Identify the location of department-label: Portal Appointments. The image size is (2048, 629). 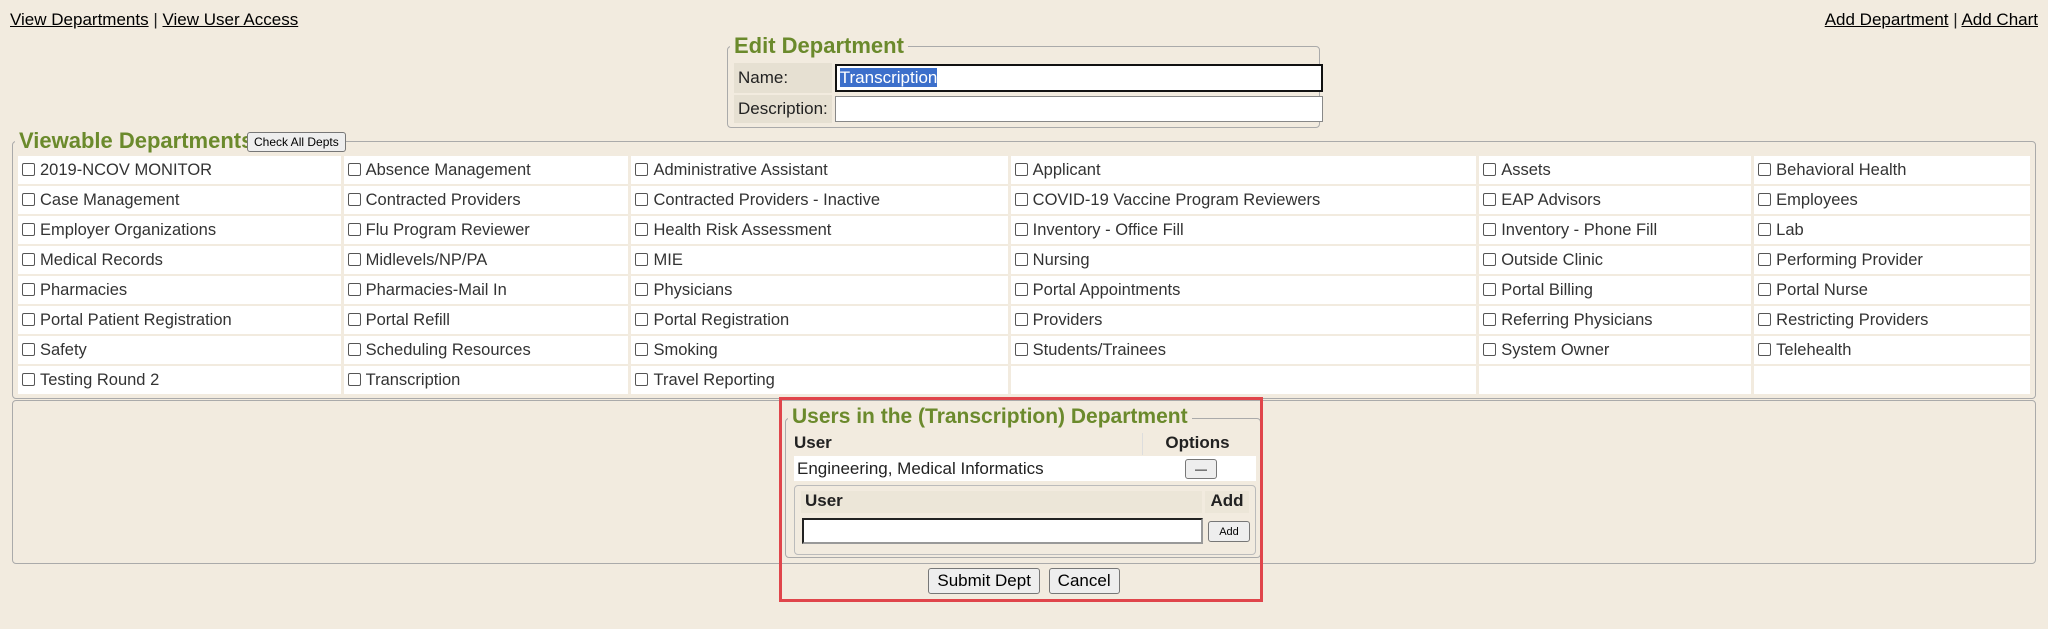
(1106, 289).